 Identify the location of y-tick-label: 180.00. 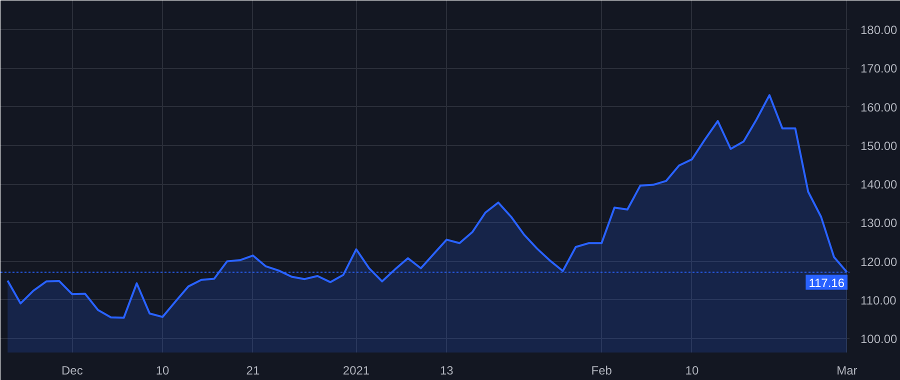
(879, 29).